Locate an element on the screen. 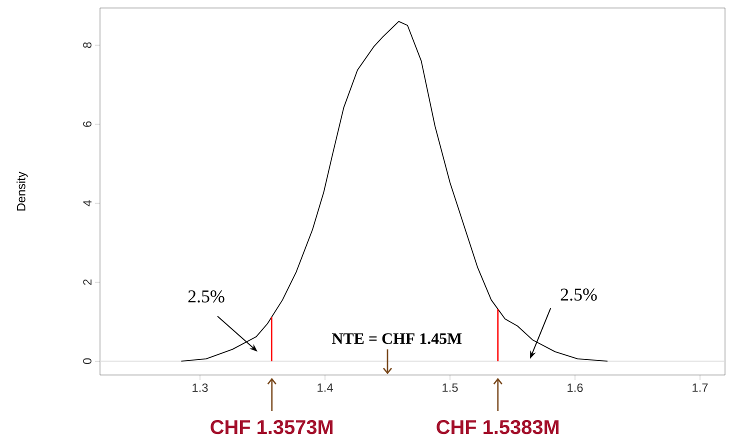 The image size is (734, 441). x-tick-label: 1.7 is located at coordinates (700, 388).